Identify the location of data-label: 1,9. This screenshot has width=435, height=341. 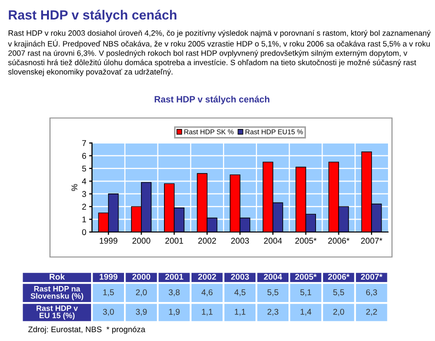
(174, 312).